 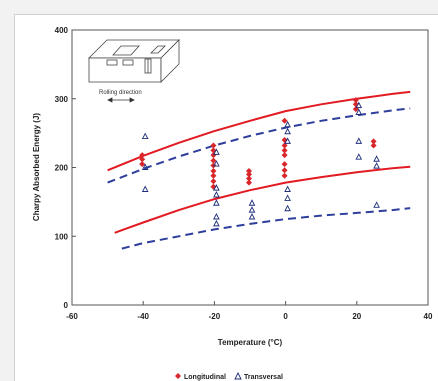 I want to click on x-tick-label: -20, so click(x=215, y=316).